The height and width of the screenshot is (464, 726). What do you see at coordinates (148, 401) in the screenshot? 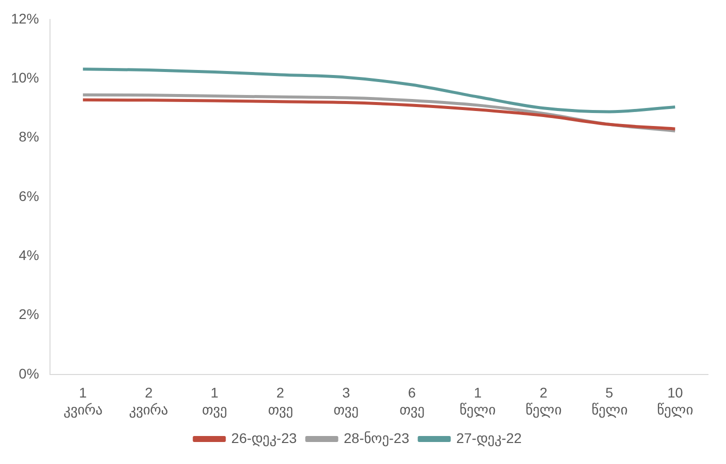
I see `x-tick-label: 2 კვირა` at bounding box center [148, 401].